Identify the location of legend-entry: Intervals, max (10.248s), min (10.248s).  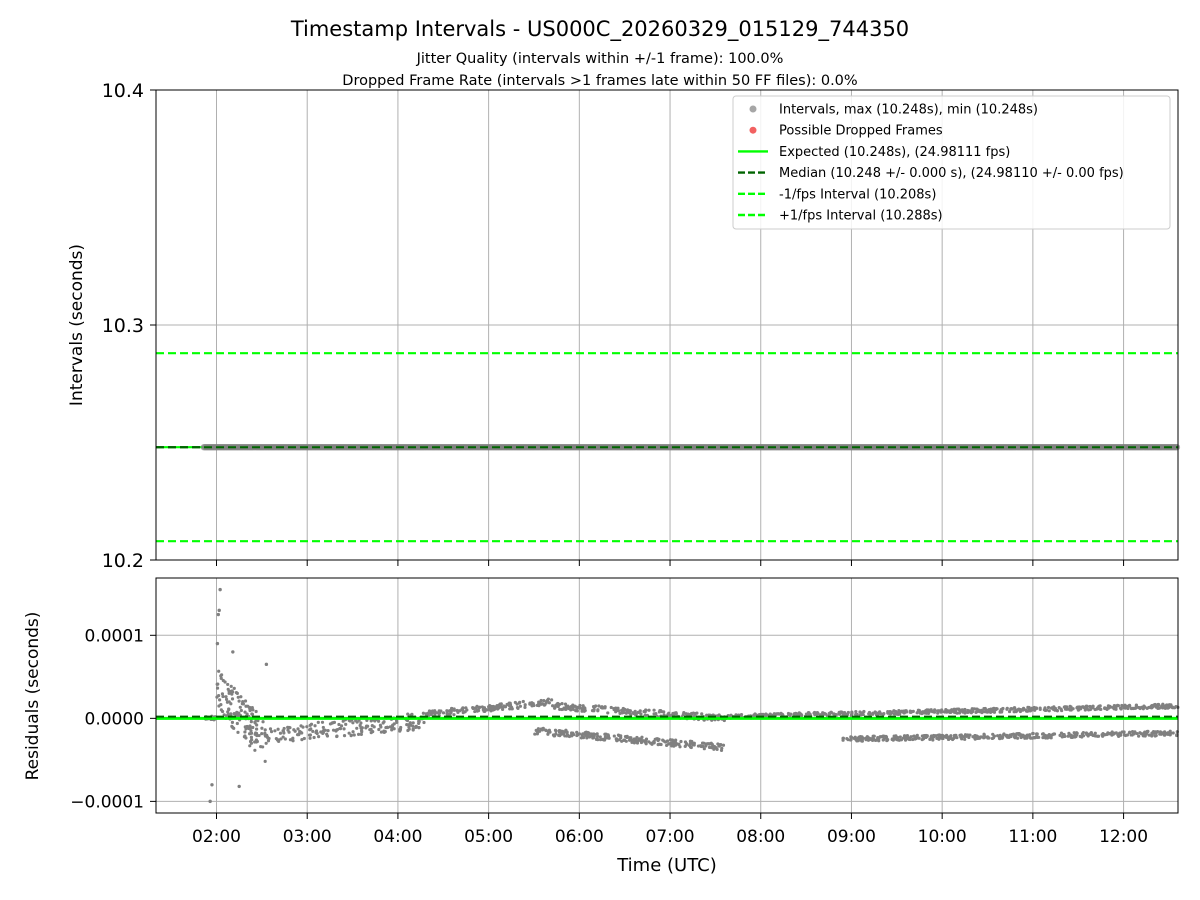
(893, 110).